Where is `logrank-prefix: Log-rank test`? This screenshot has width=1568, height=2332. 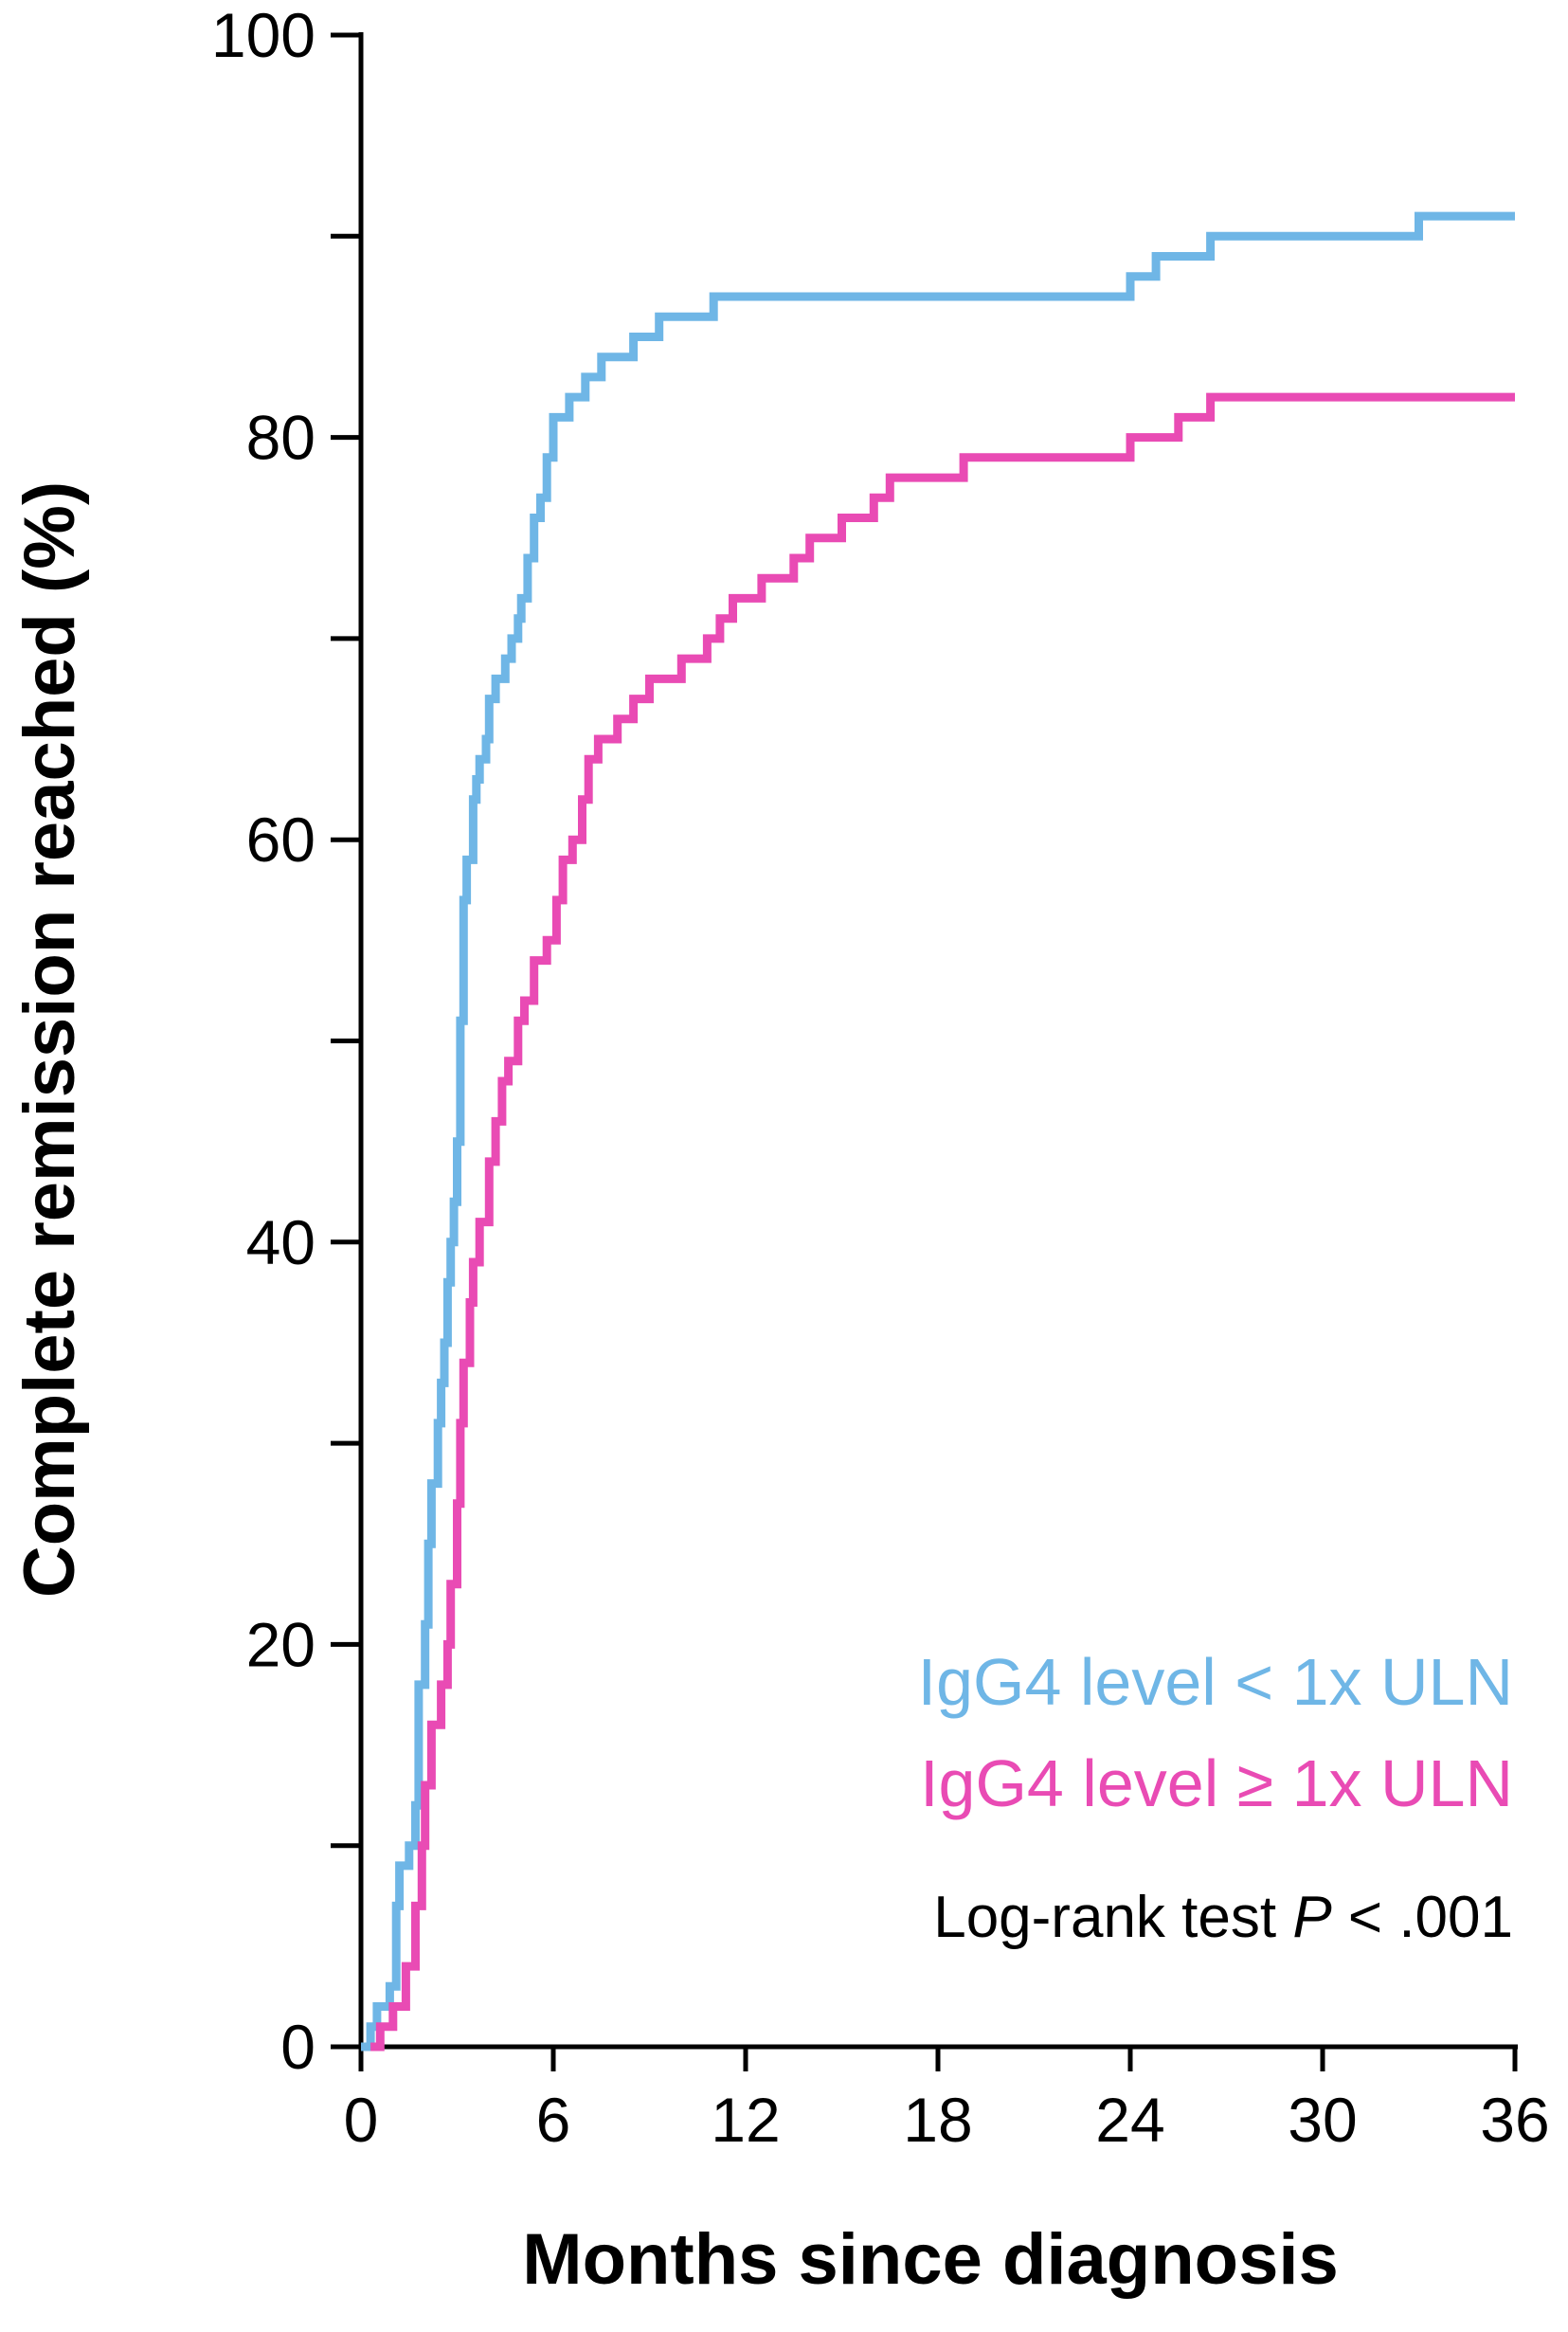
logrank-prefix: Log-rank test is located at coordinates (1112, 1917).